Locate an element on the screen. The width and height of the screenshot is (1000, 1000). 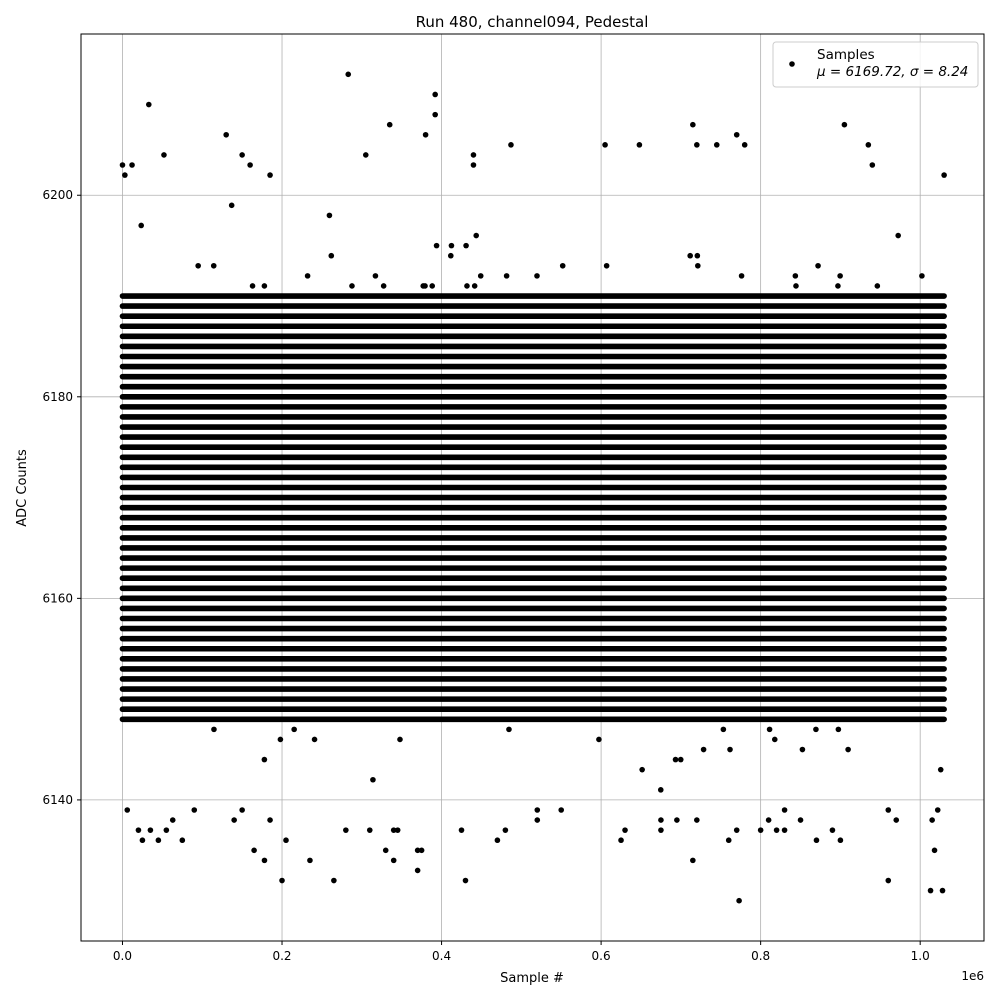
x-tick-label: 0.8 is located at coordinates (760, 956).